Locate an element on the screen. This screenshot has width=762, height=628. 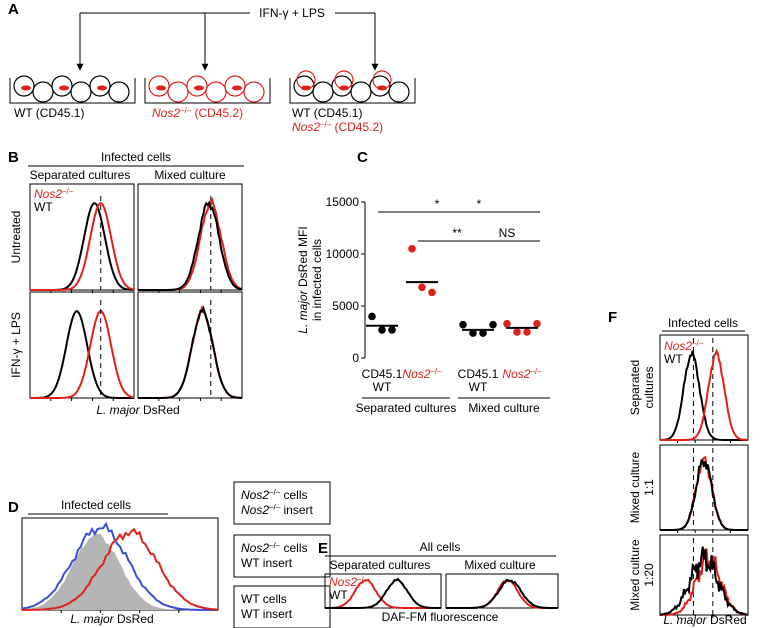
histogram-area is located at coordinates (120, 570).